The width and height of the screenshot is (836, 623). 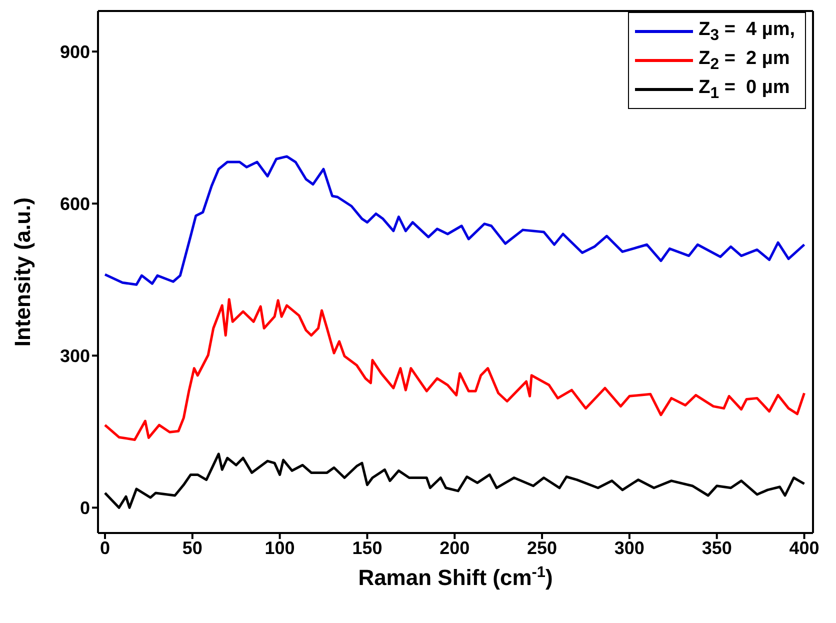 I want to click on x-tick-label: 100, so click(x=279, y=548).